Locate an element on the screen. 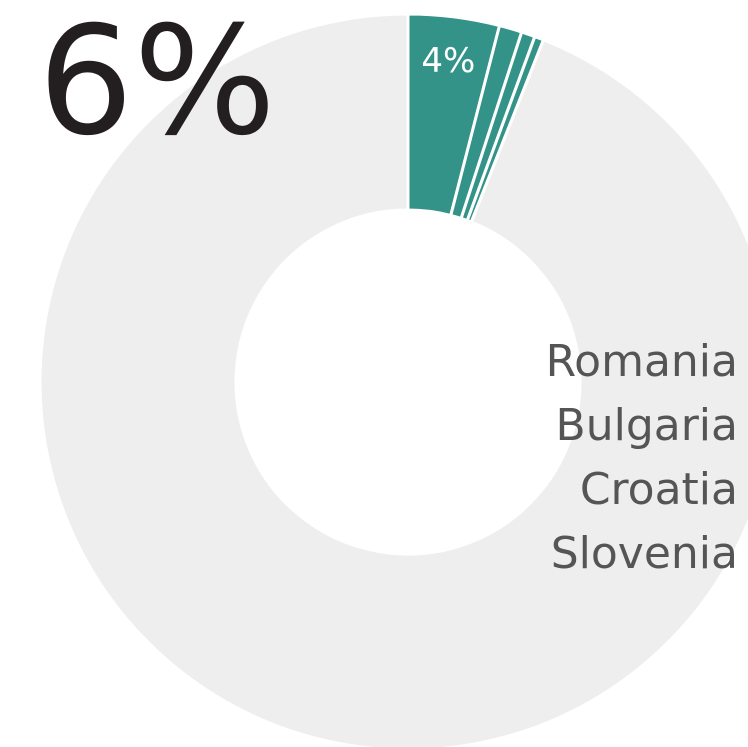  legend-entry: Bulgaria is located at coordinates (647, 425).